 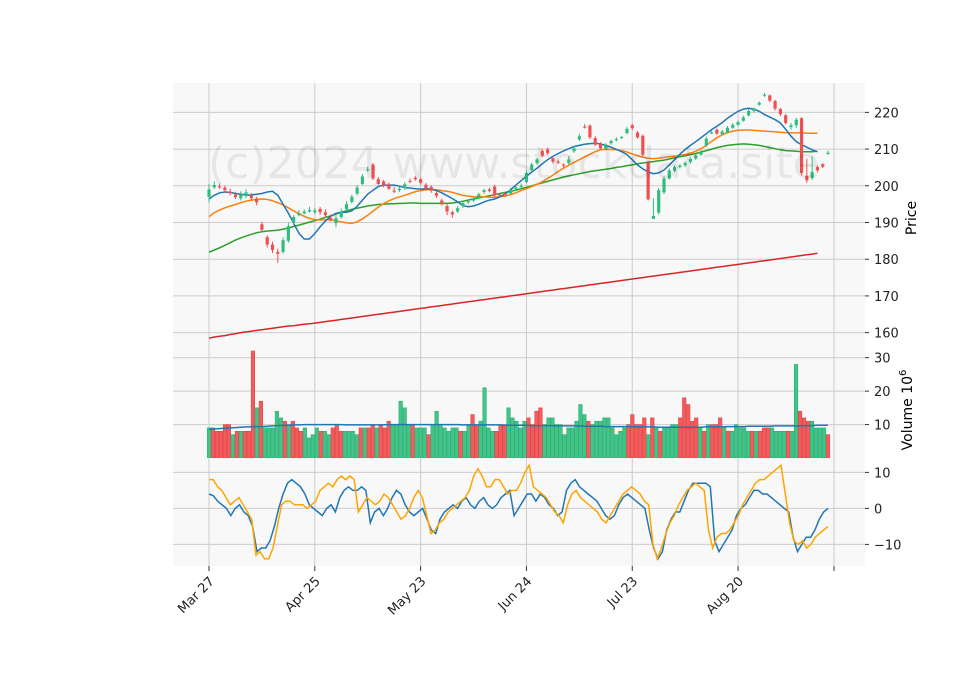 What do you see at coordinates (513, 295) in the screenshot?
I see `ma-long-line` at bounding box center [513, 295].